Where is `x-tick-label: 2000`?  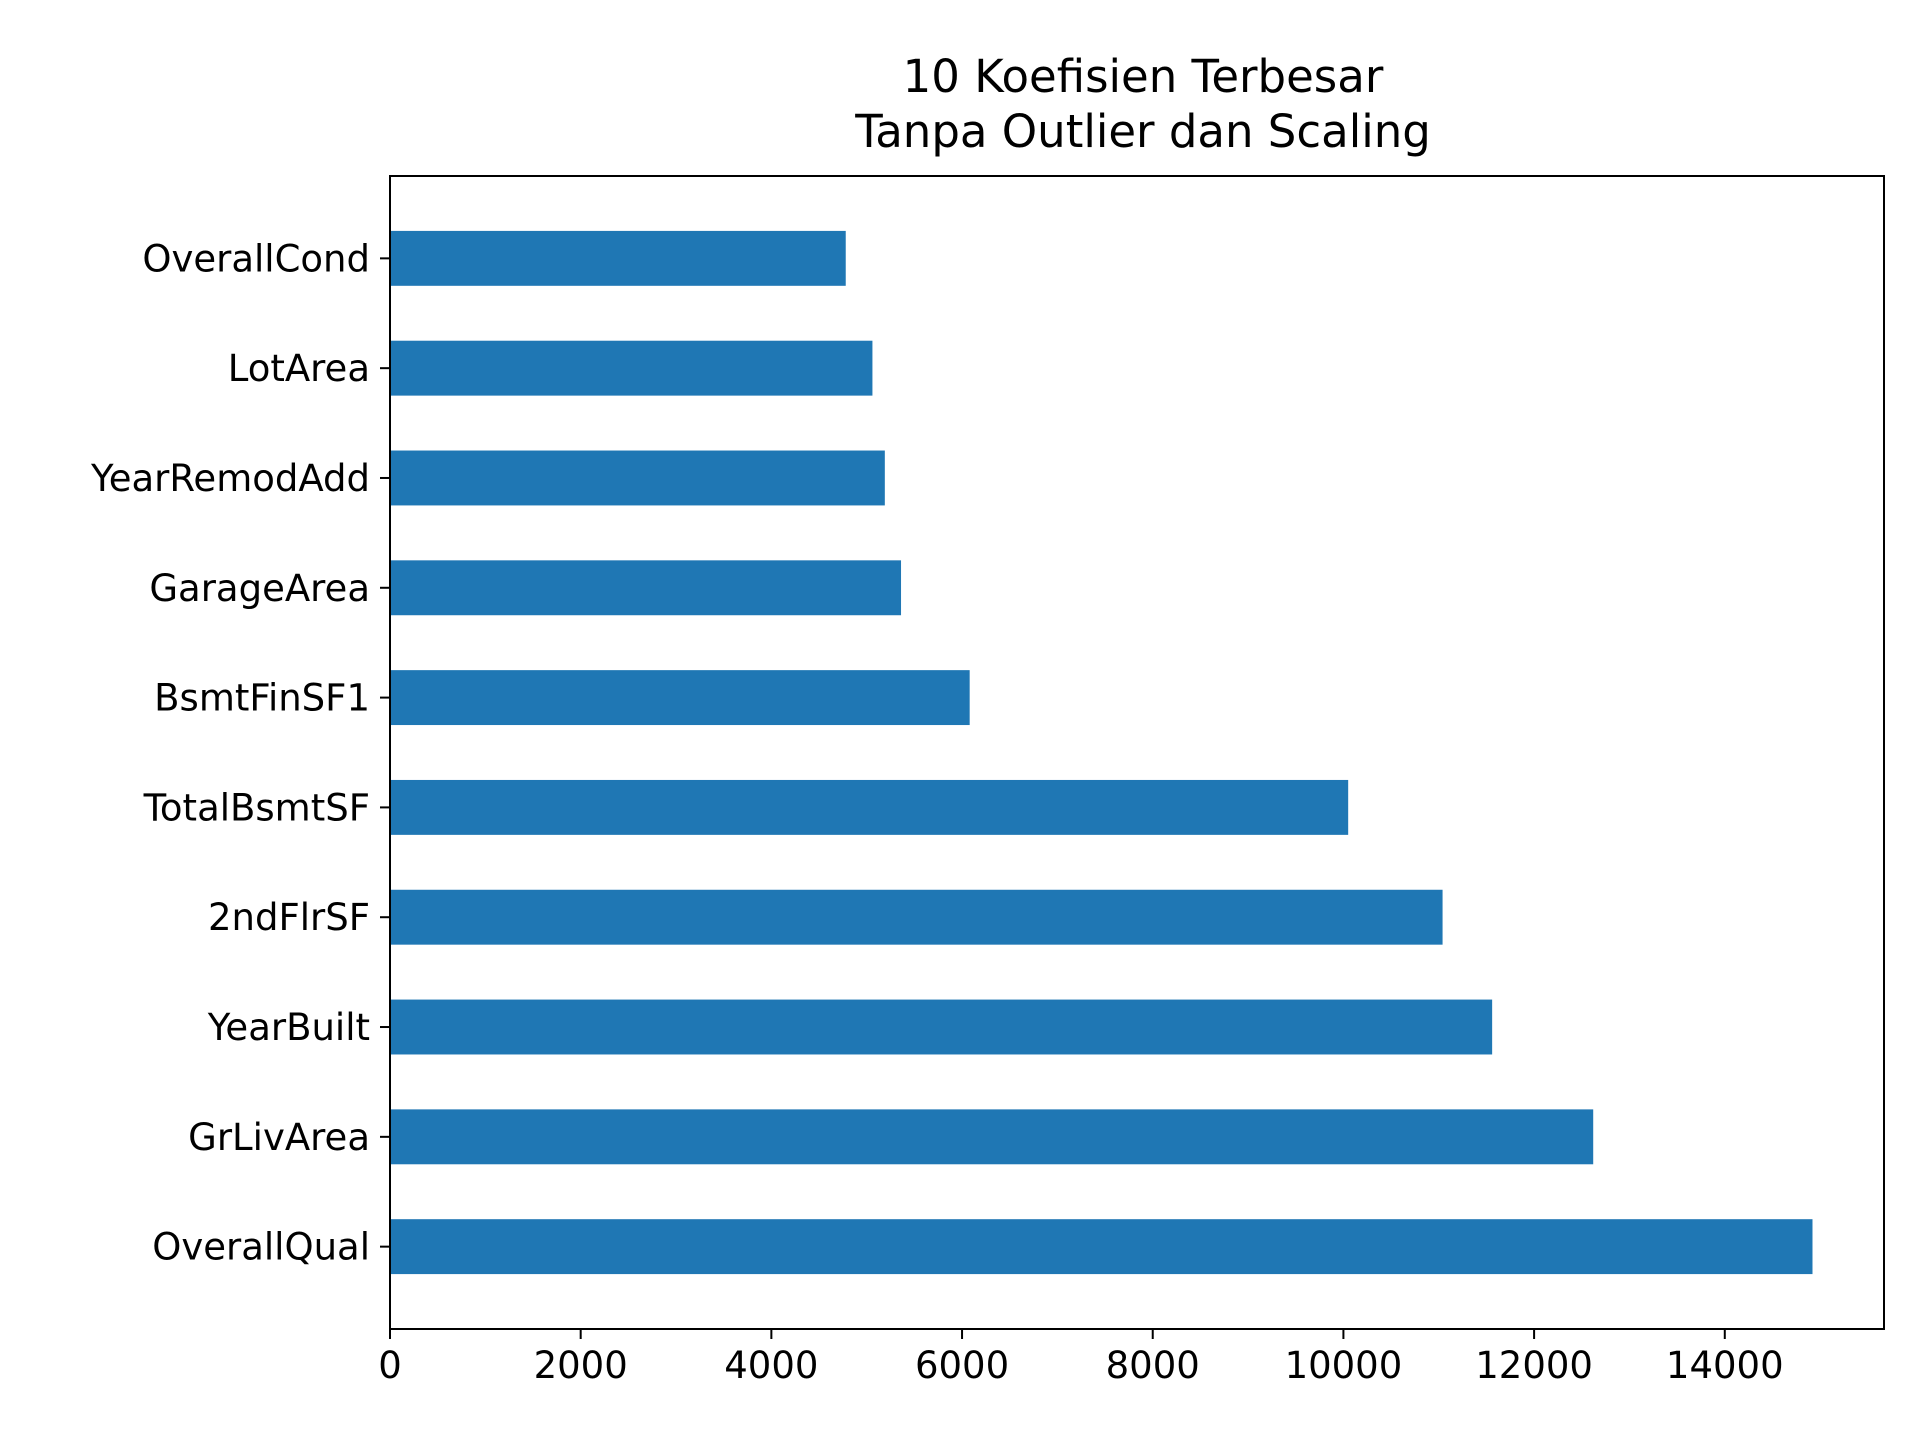 x-tick-label: 2000 is located at coordinates (581, 1365).